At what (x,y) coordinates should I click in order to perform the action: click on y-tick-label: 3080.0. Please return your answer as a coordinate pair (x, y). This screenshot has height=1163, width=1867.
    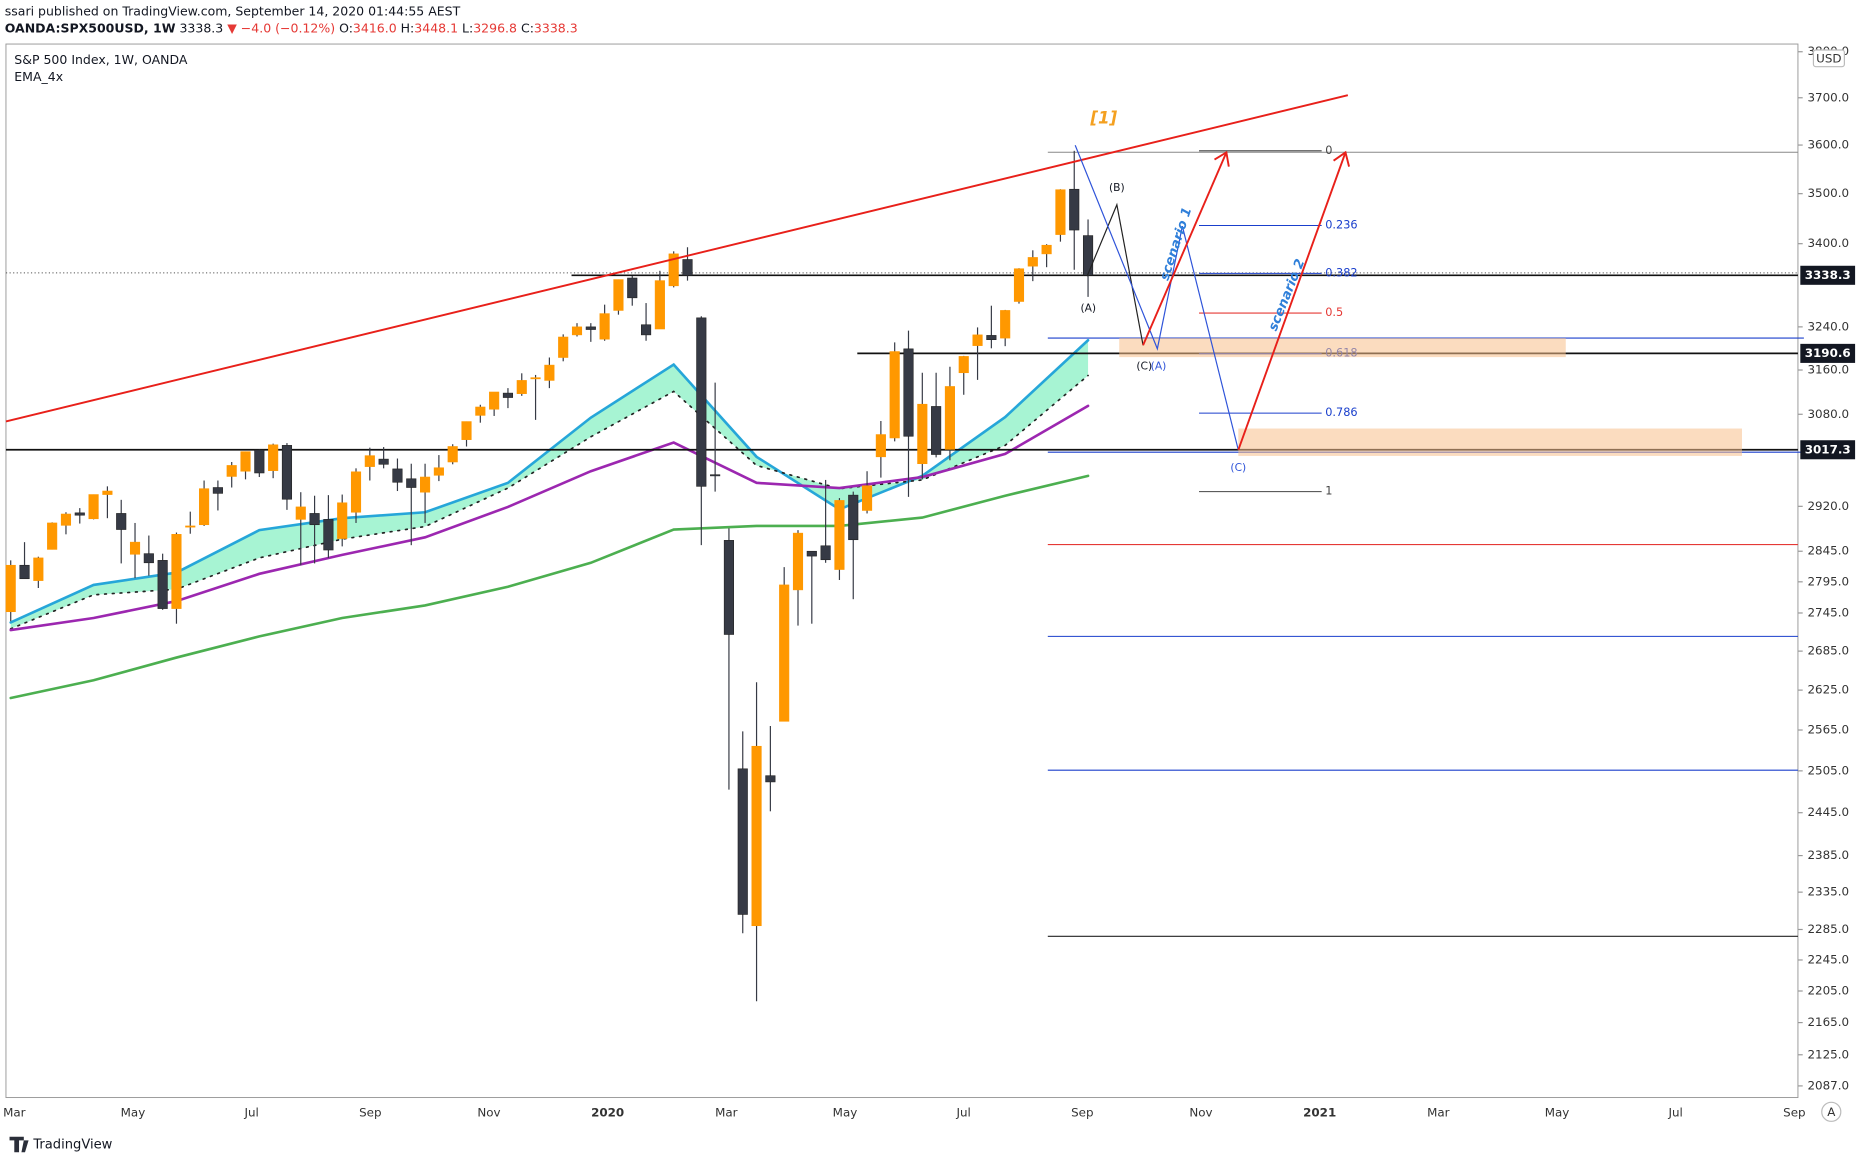
    Looking at the image, I should click on (1828, 414).